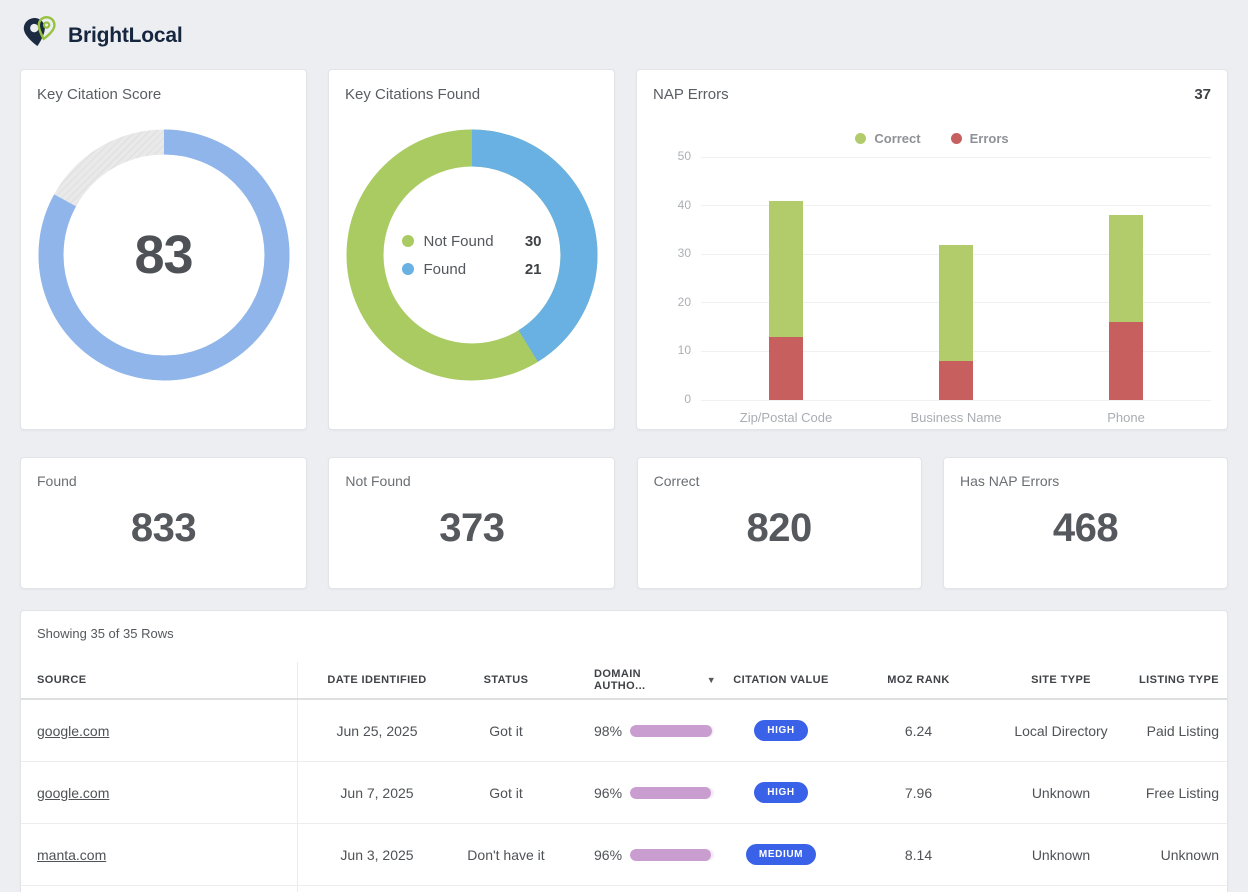  I want to click on stat-card-has-nap-errors: Has NAP Errors 468, so click(1085, 523).